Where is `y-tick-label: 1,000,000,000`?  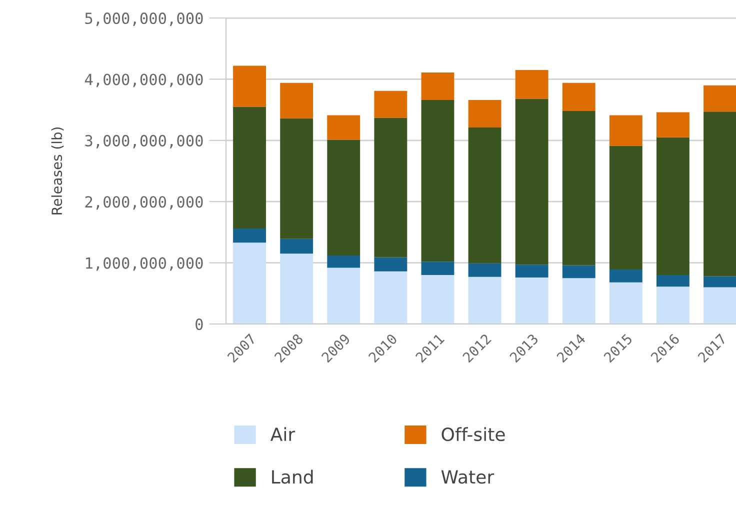
y-tick-label: 1,000,000,000 is located at coordinates (144, 264).